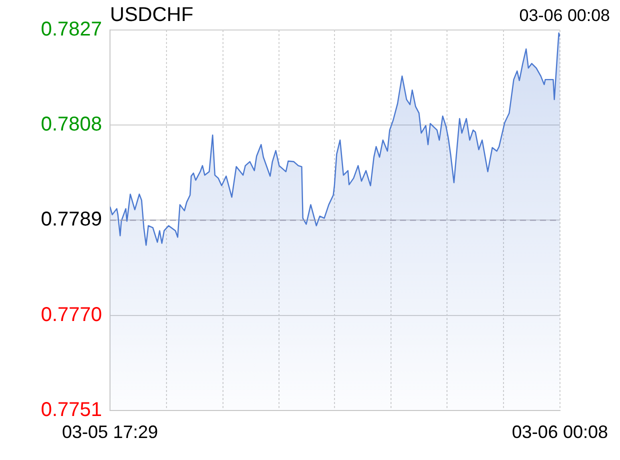  What do you see at coordinates (71, 409) in the screenshot?
I see `y-tick-label: 0.7751` at bounding box center [71, 409].